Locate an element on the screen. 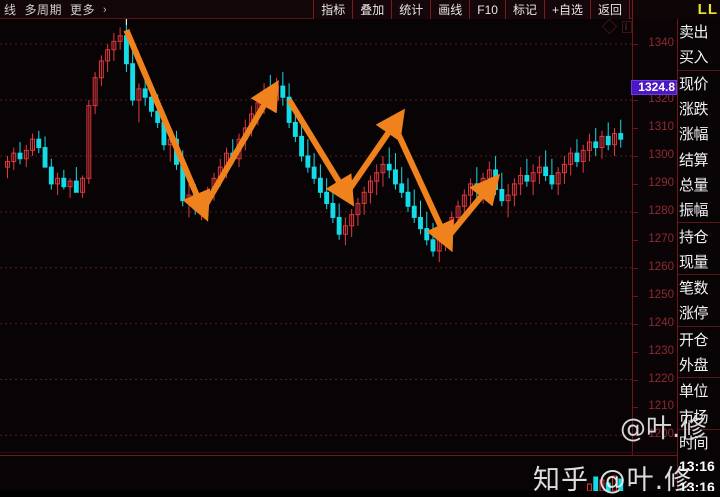 The image size is (720, 497). quote-row-14: 单位 is located at coordinates (694, 392).